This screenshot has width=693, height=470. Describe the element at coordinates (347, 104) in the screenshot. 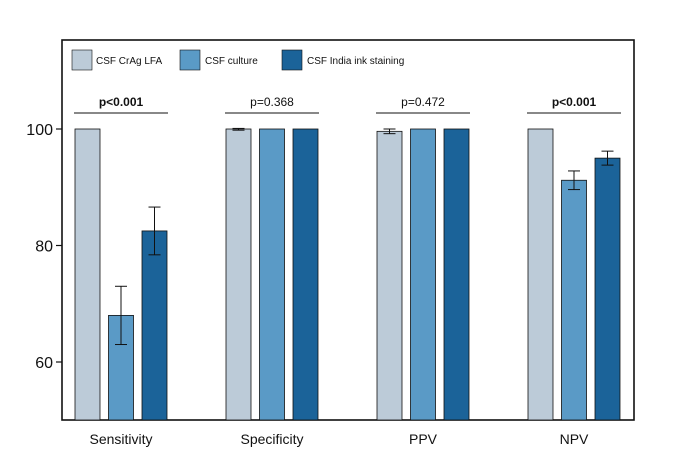

I see `p-value-annotations: p<0.001 p=0.368 p=0.472 p<0.001` at that location.